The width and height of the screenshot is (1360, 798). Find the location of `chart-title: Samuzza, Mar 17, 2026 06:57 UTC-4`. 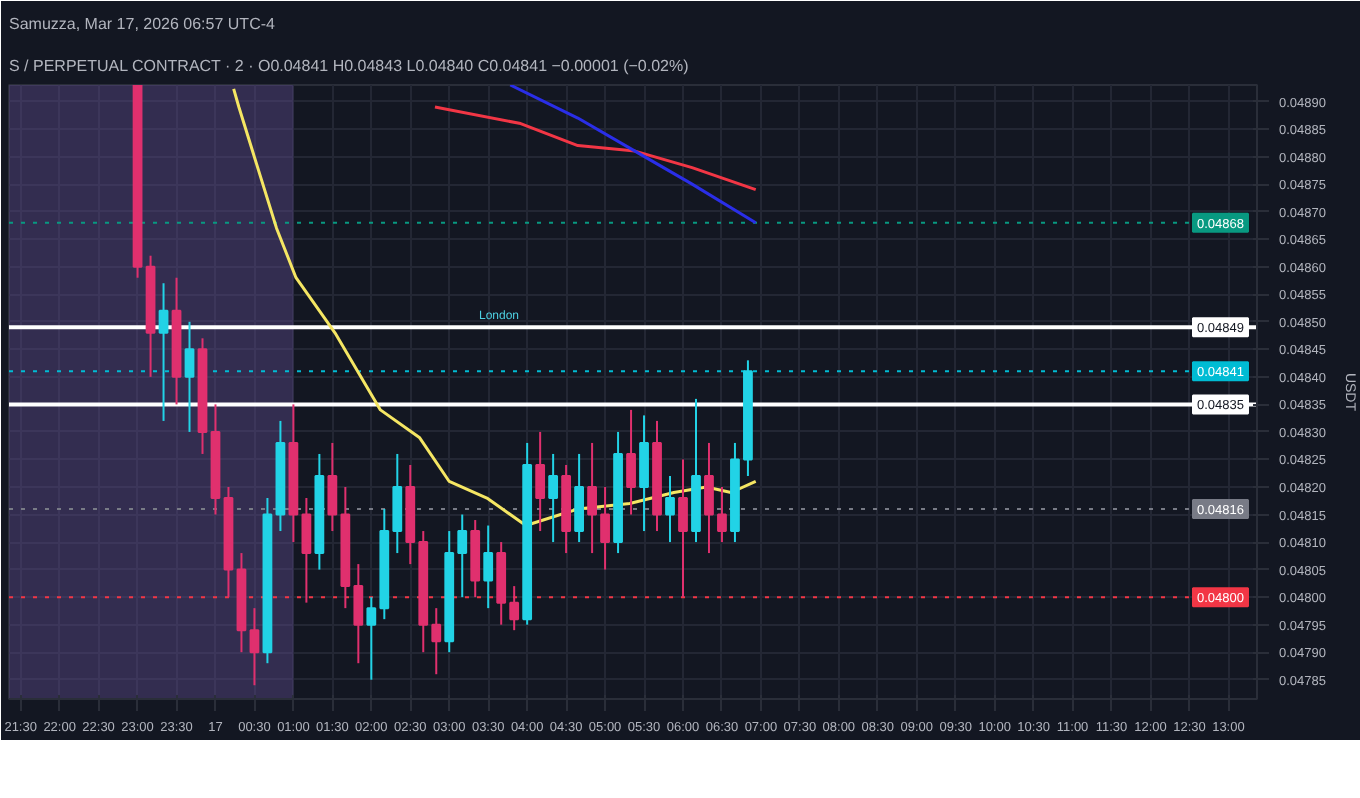

chart-title: Samuzza, Mar 17, 2026 06:57 UTC-4 is located at coordinates (143, 24).